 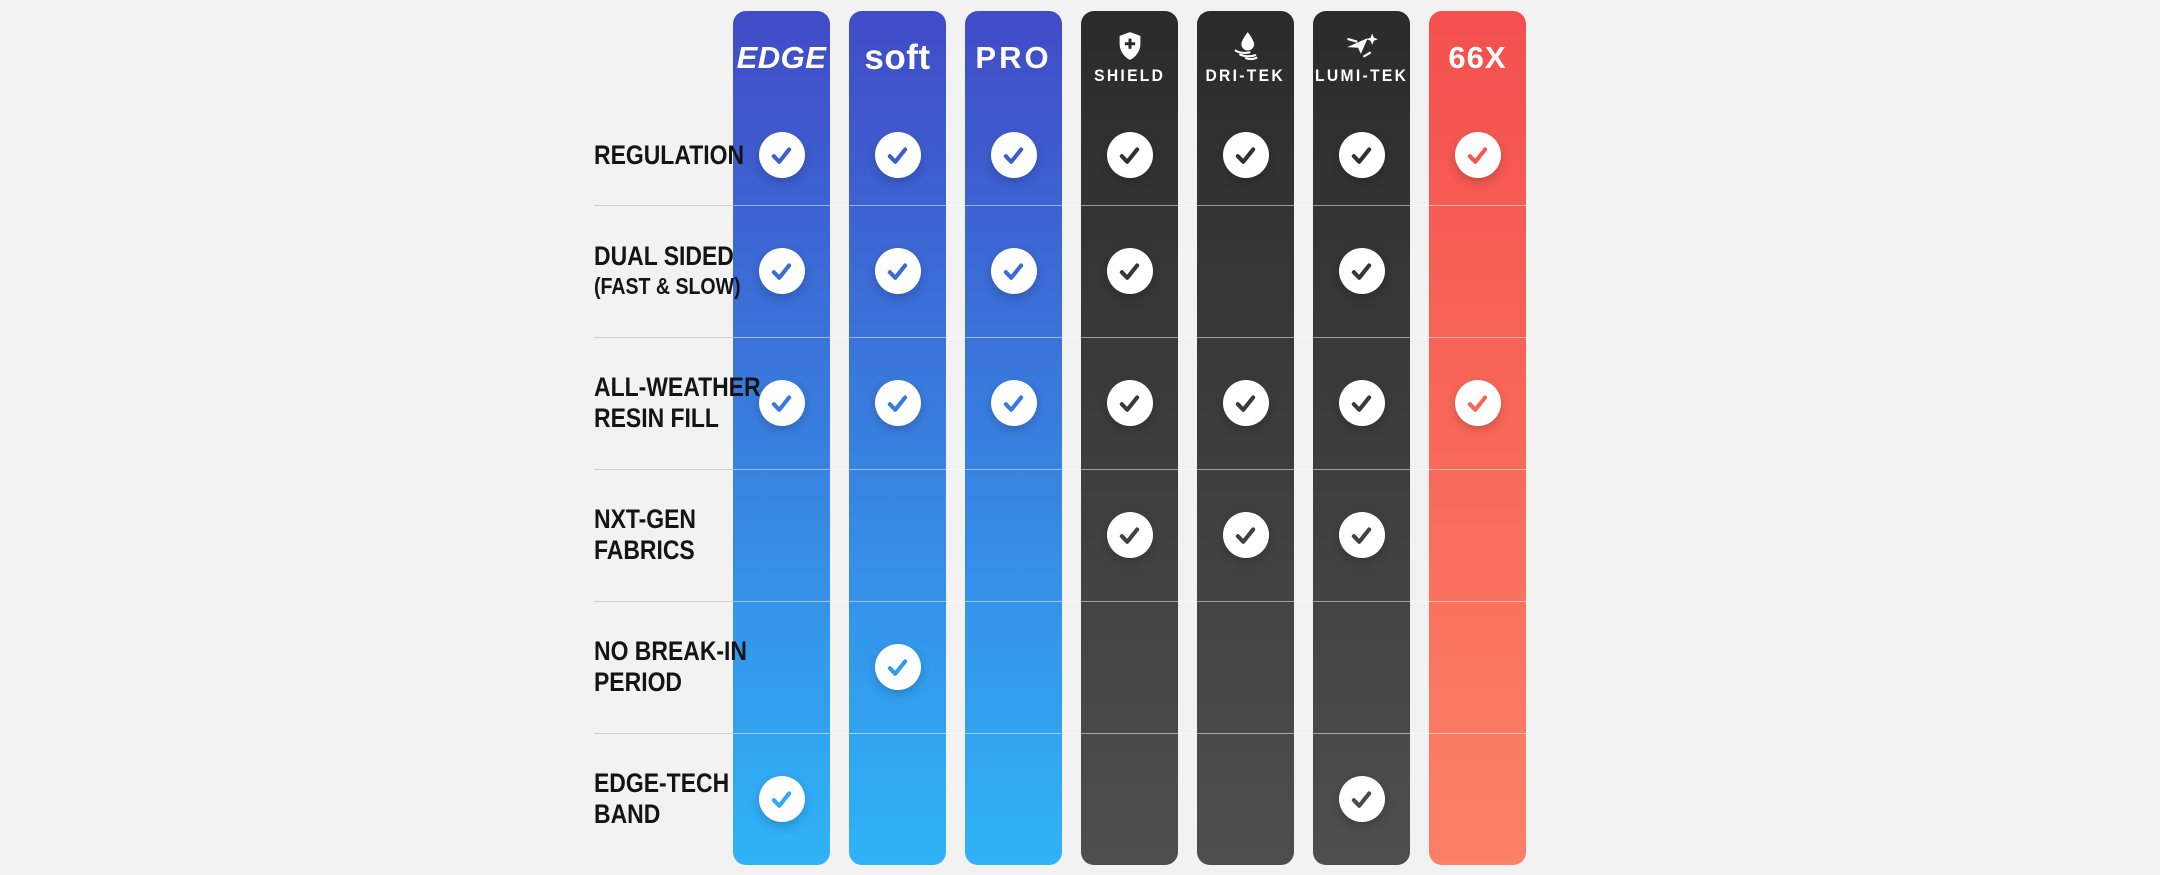 What do you see at coordinates (662, 783) in the screenshot?
I see `row-label-line: EDGE-TECH` at bounding box center [662, 783].